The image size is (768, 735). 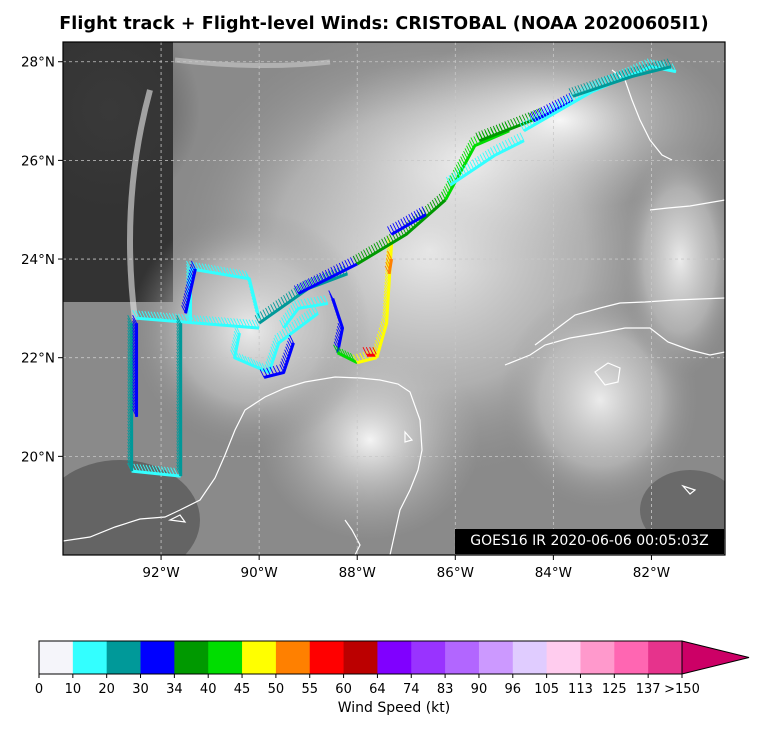 I want to click on colorbar-label: 30, so click(x=140, y=689).